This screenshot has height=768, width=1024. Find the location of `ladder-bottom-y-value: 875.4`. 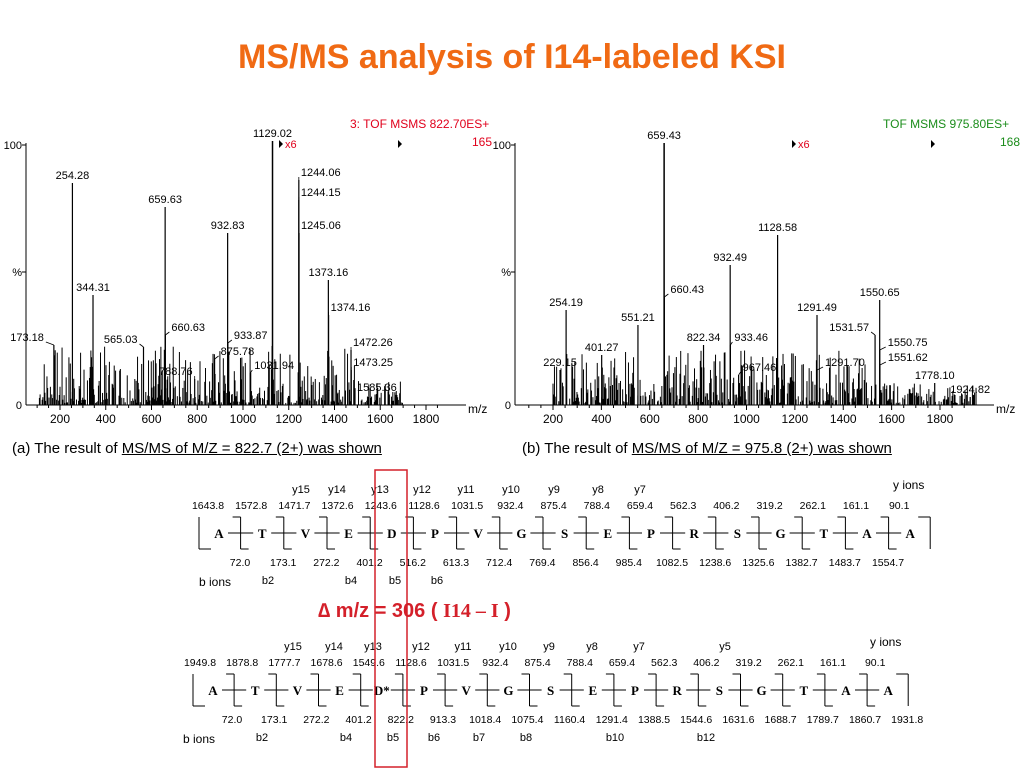

ladder-bottom-y-value: 875.4 is located at coordinates (537, 663).